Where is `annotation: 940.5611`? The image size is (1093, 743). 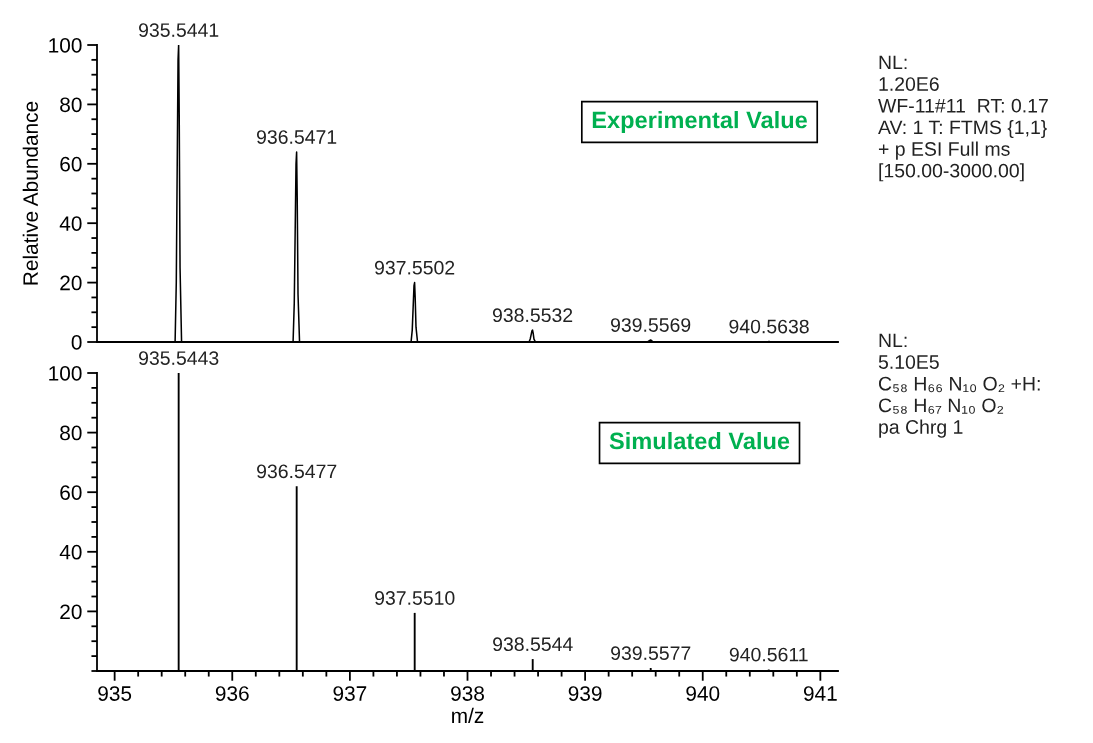 annotation: 940.5611 is located at coordinates (768, 654).